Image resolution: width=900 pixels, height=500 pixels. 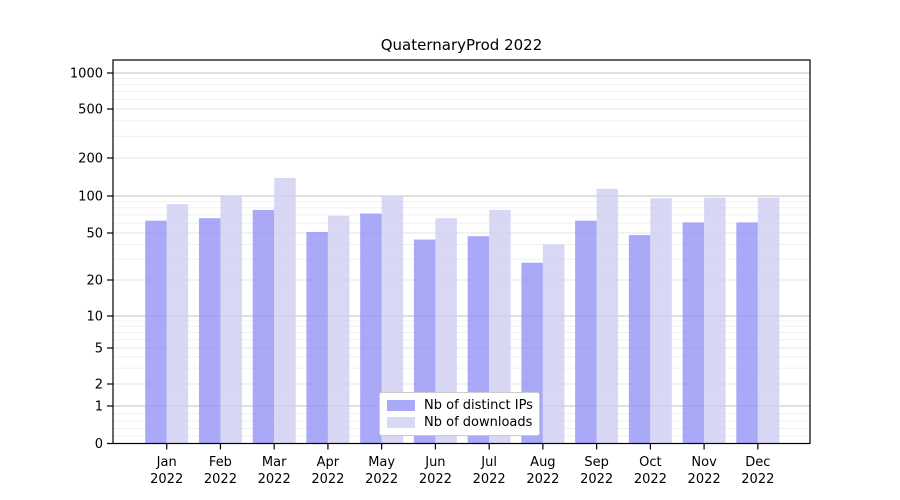 I want to click on x-tick-label-month: Oct, so click(x=650, y=462).